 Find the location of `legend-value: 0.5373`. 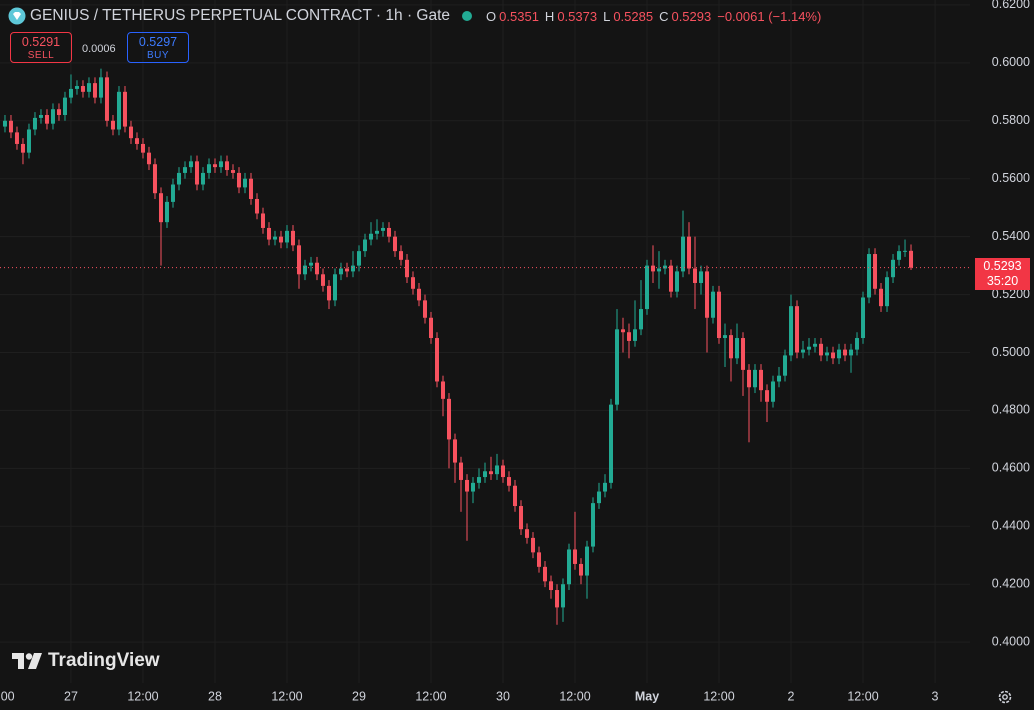

legend-value: 0.5373 is located at coordinates (577, 16).